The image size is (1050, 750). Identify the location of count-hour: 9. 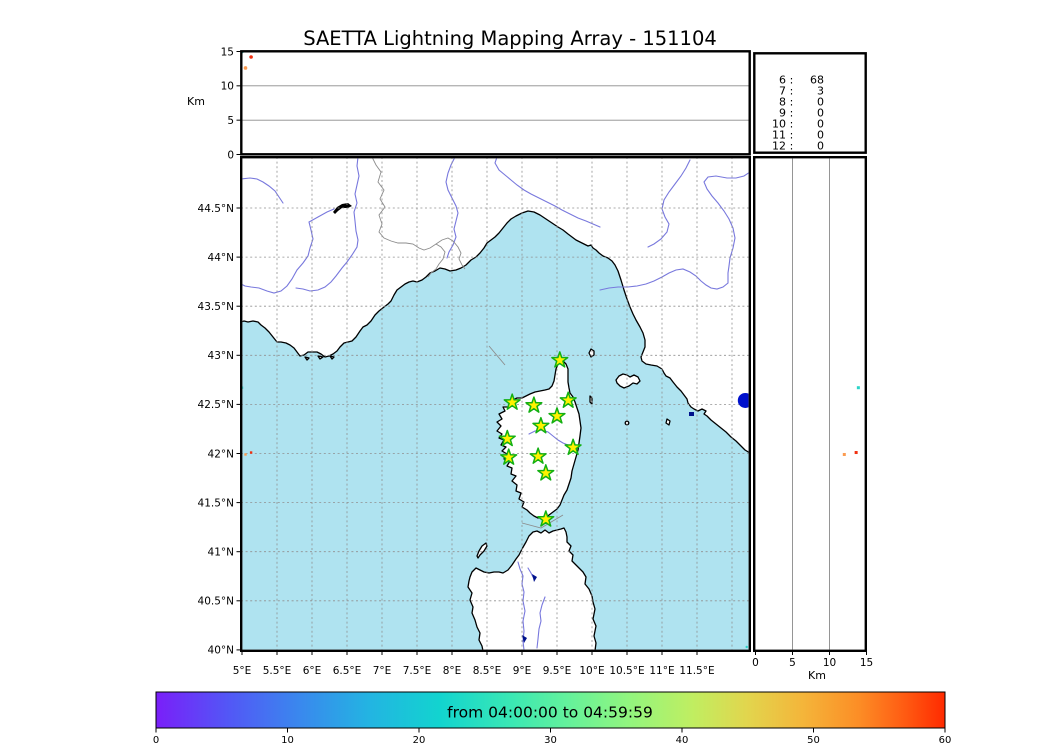
(782, 113).